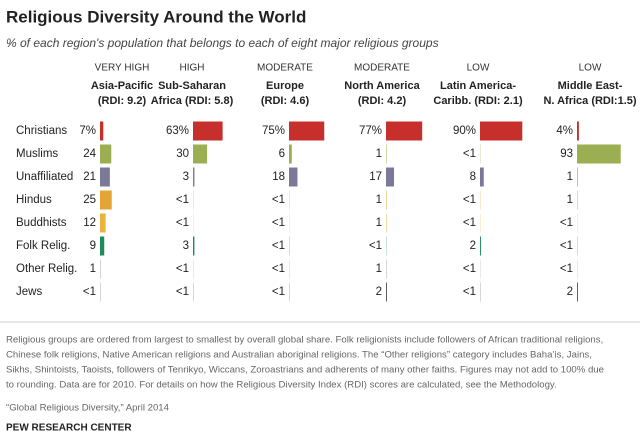 The width and height of the screenshot is (640, 447). I want to click on level-label: VERY HIGH, so click(122, 68).